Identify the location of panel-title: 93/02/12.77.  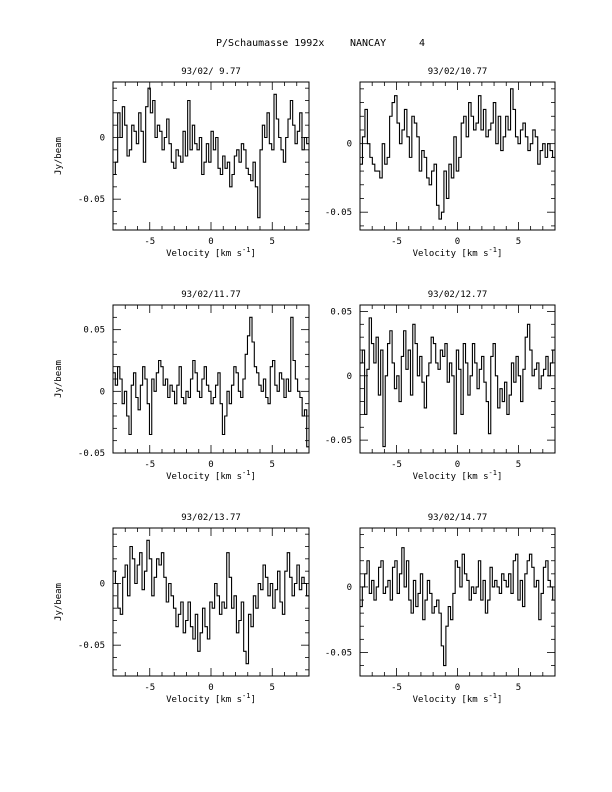
(458, 295).